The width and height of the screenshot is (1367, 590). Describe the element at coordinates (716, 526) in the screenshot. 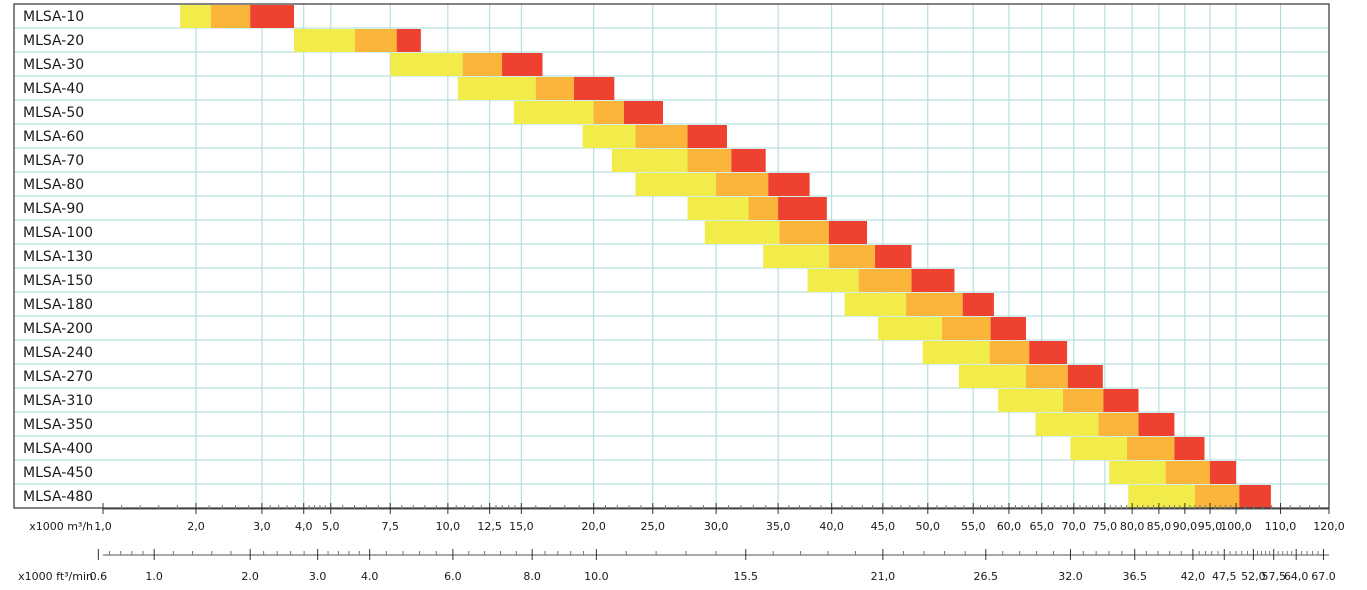

I see `tick-label: 30,0` at that location.